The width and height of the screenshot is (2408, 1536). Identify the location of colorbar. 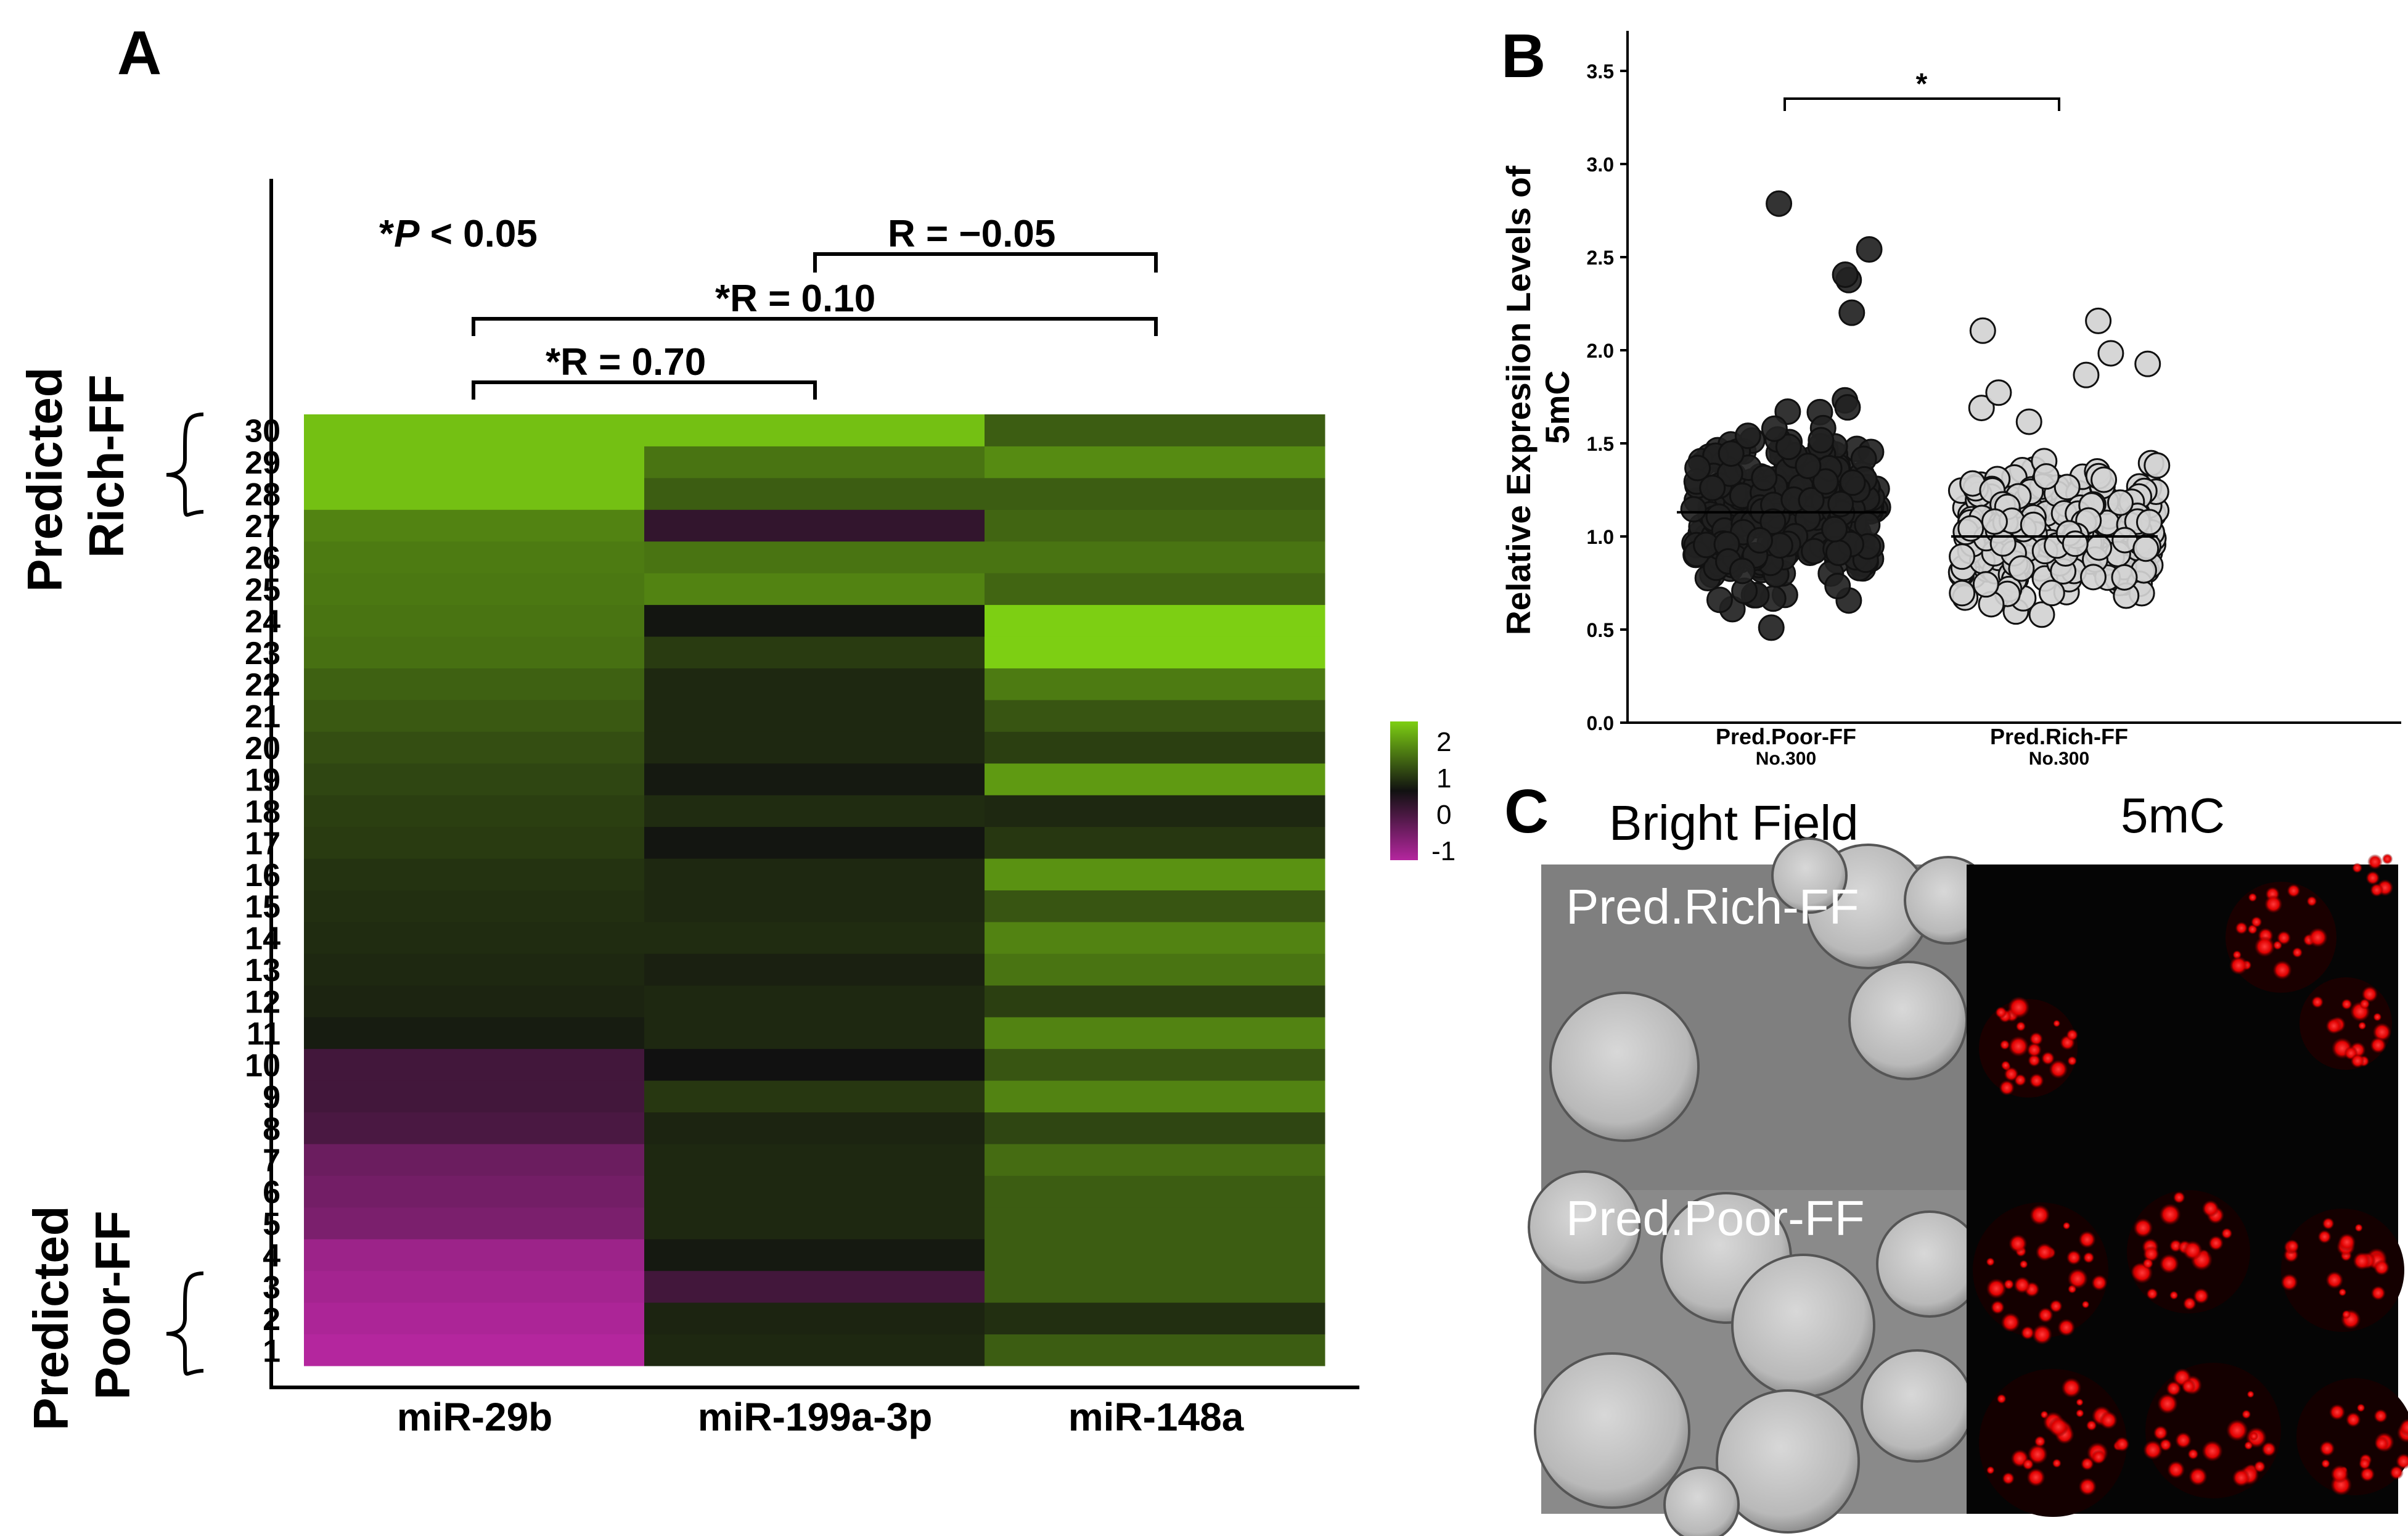
(1404, 791).